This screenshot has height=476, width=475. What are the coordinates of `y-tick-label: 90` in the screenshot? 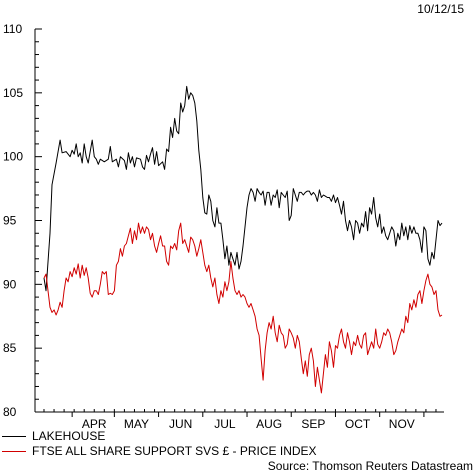 It's located at (10, 284).